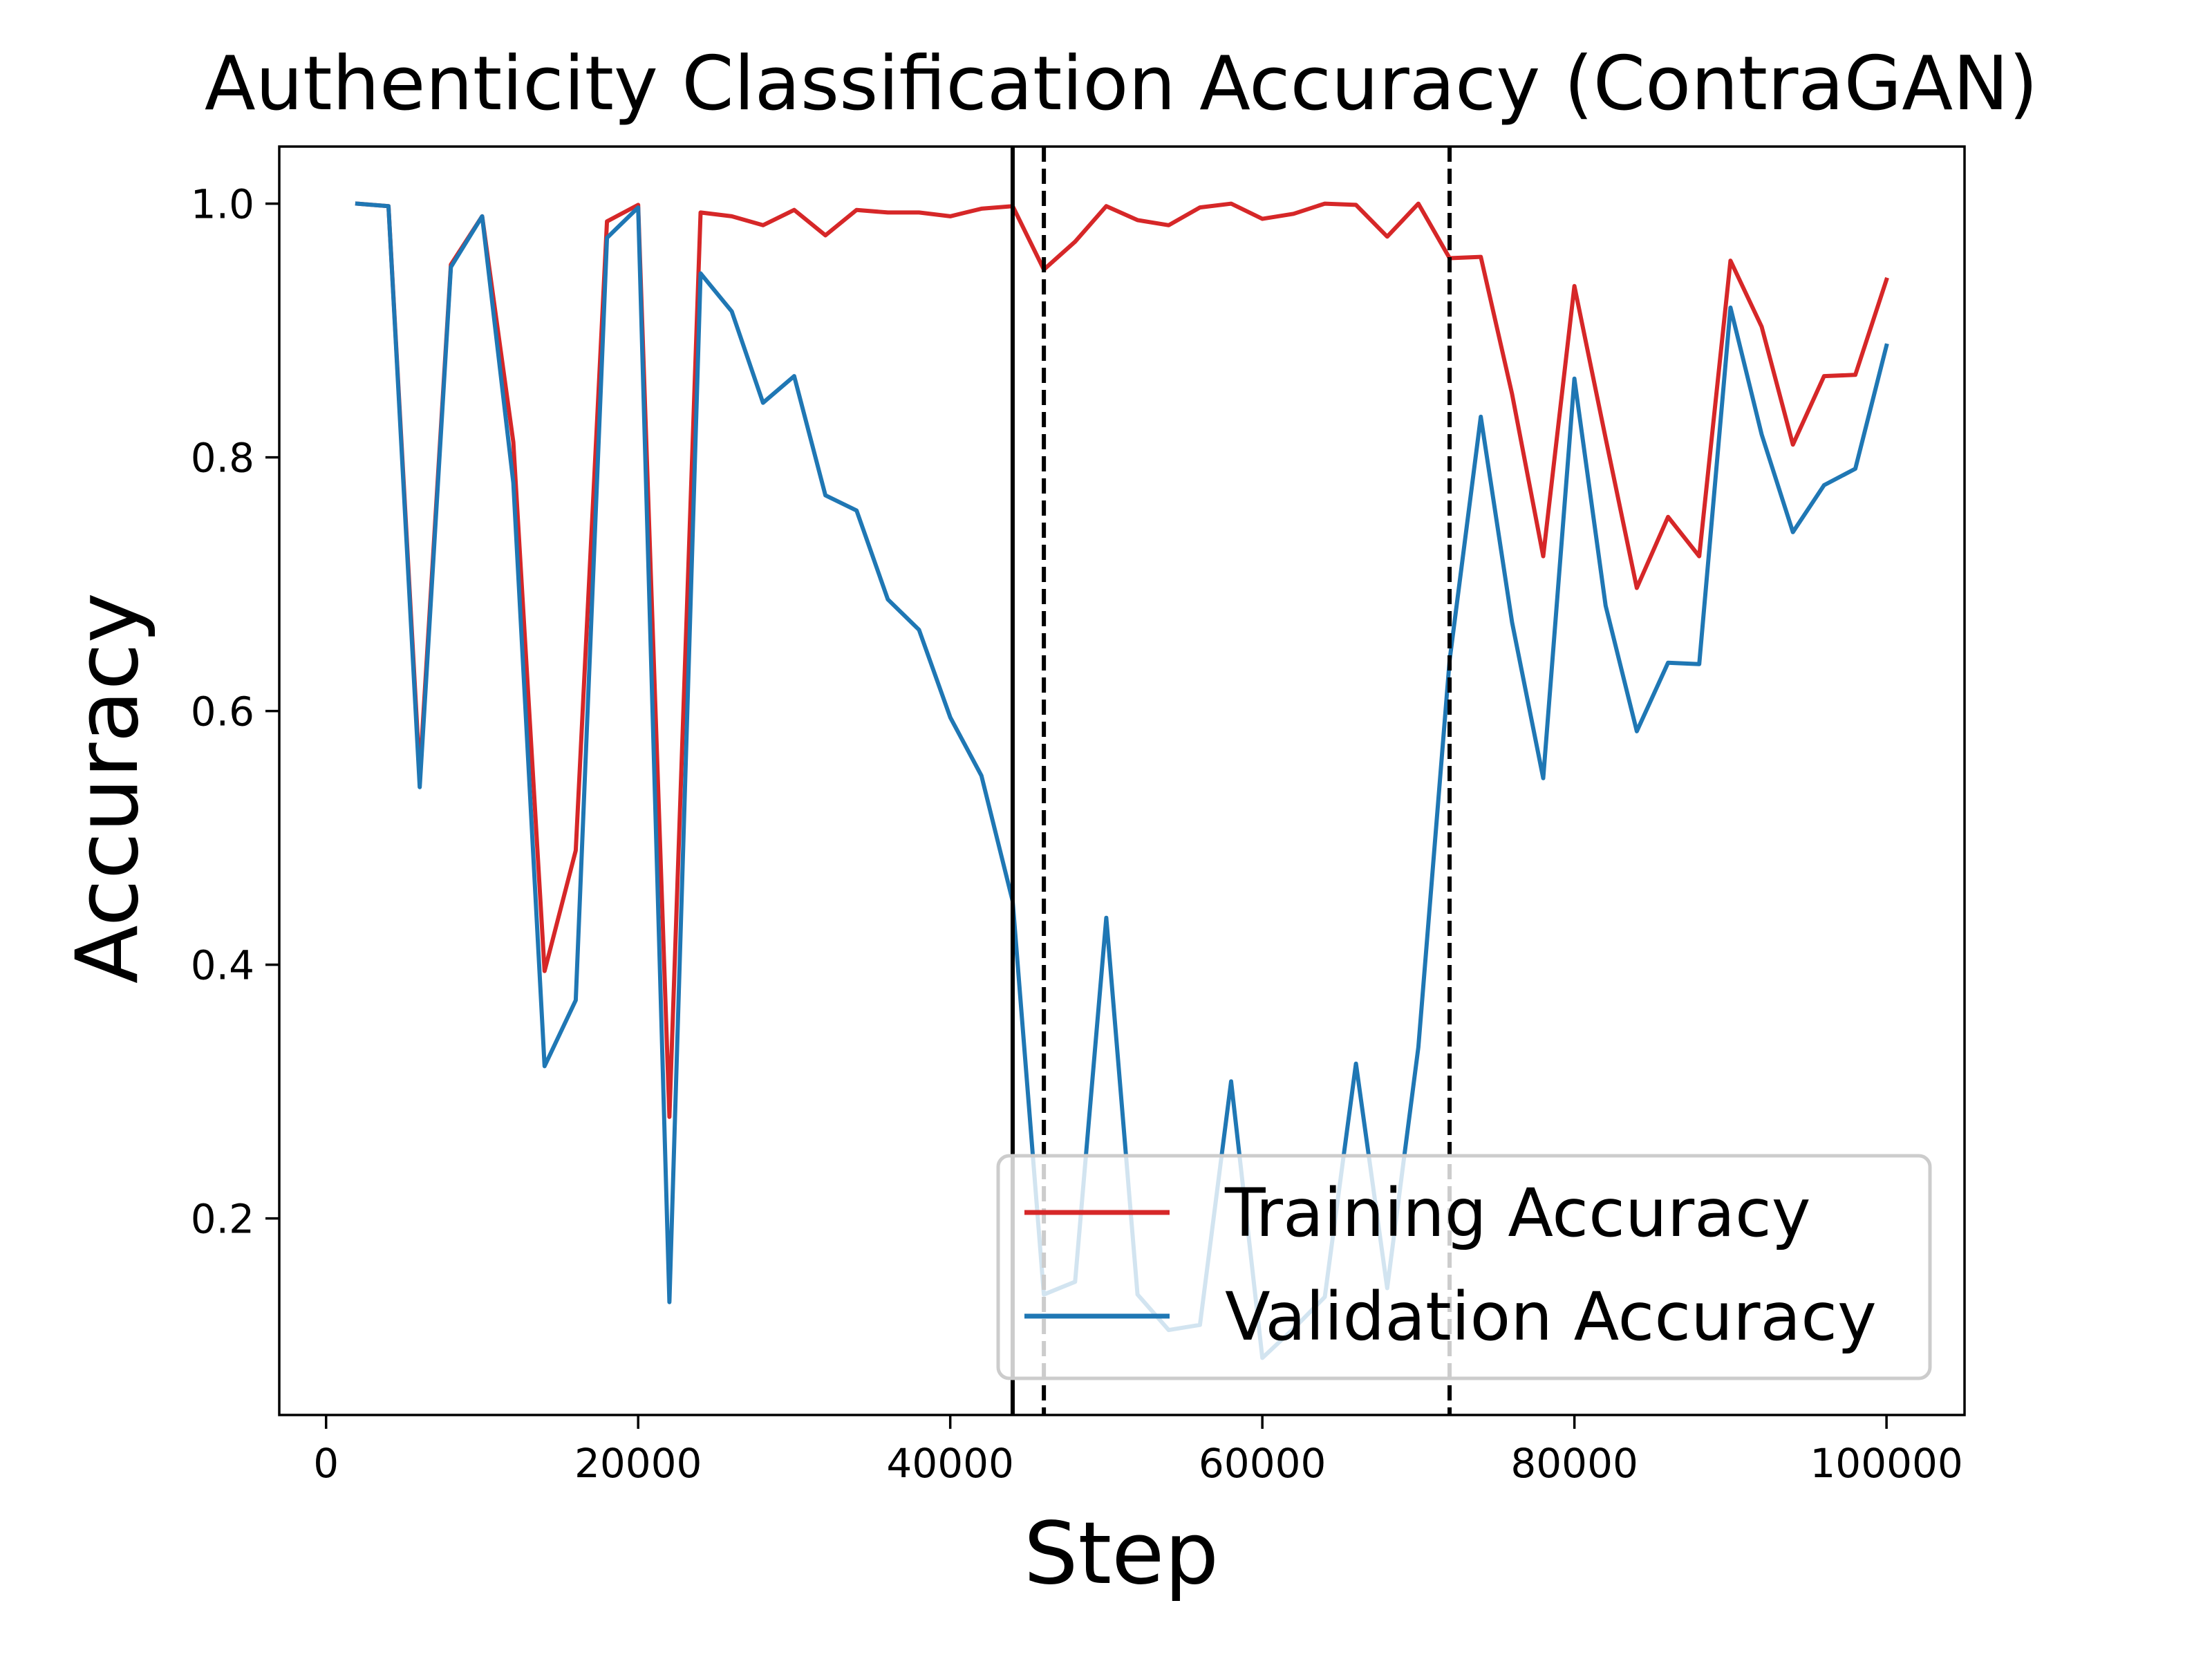 This screenshot has width=2212, height=1659. What do you see at coordinates (1263, 1464) in the screenshot?
I see `x-tick-label: 60000` at bounding box center [1263, 1464].